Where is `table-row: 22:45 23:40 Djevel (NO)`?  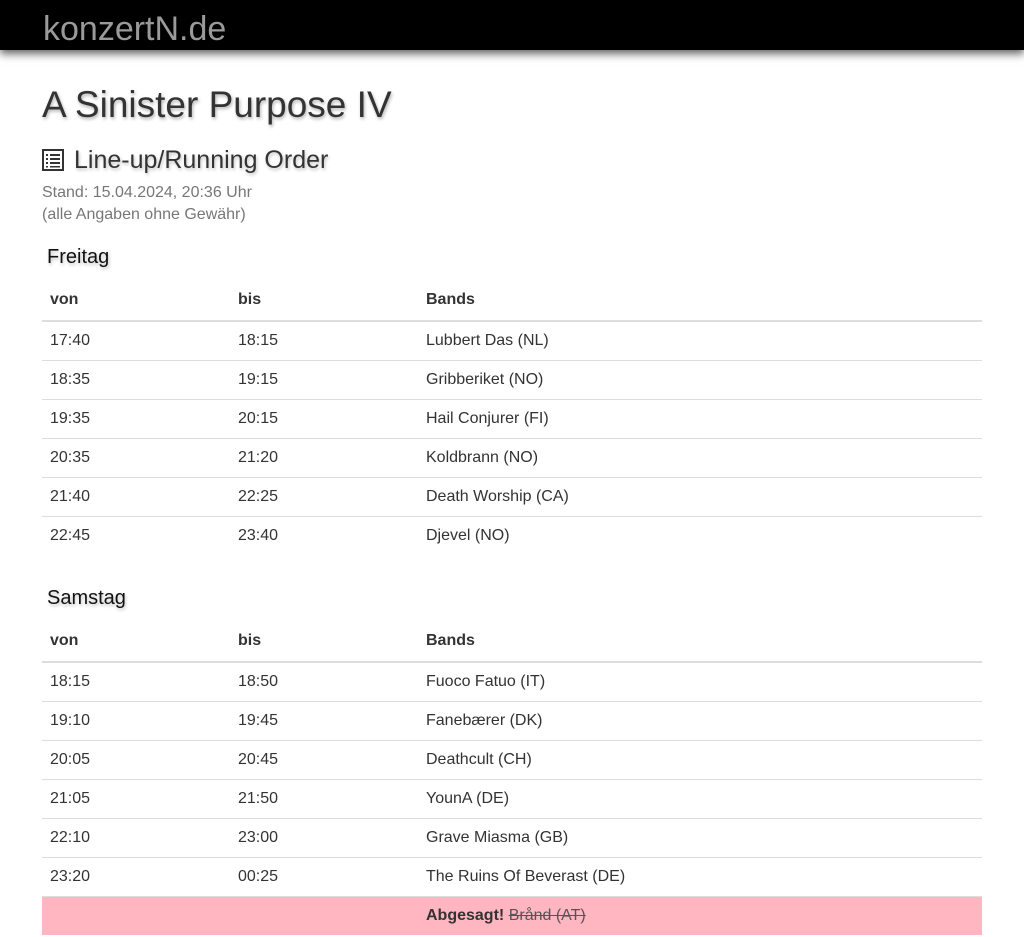 table-row: 22:45 23:40 Djevel (NO) is located at coordinates (512, 535).